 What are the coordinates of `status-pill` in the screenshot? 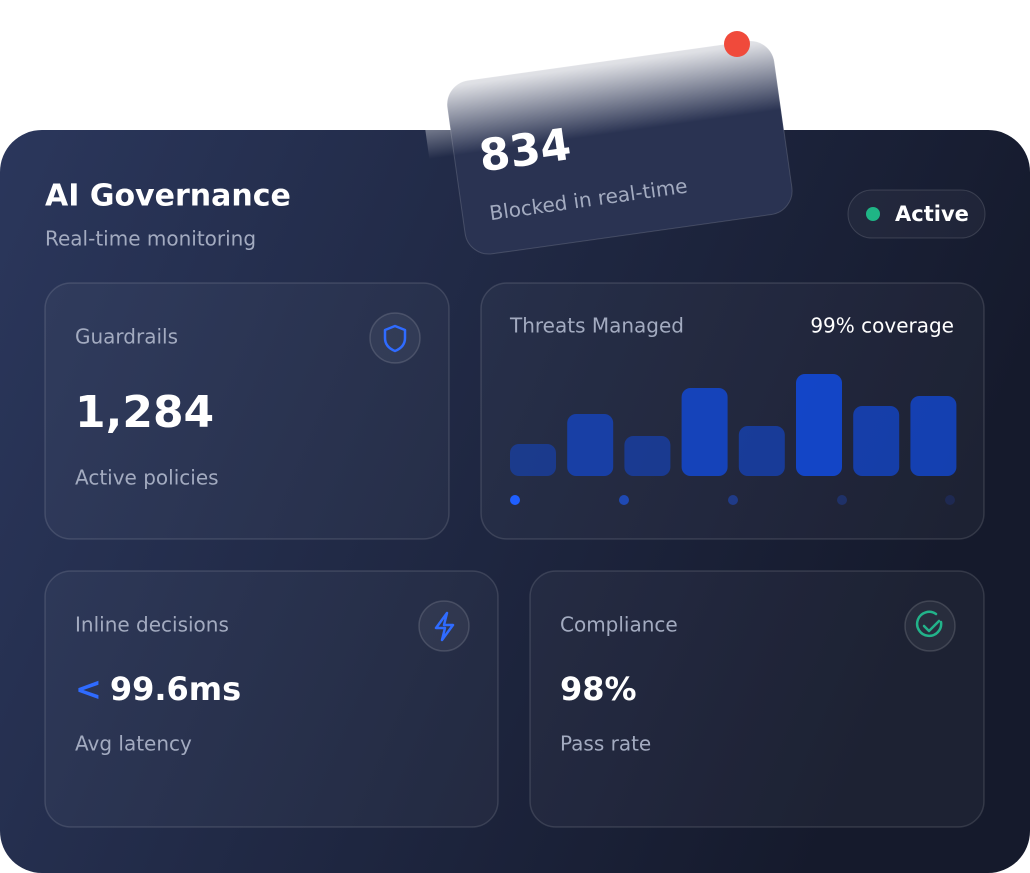 It's located at (916, 214).